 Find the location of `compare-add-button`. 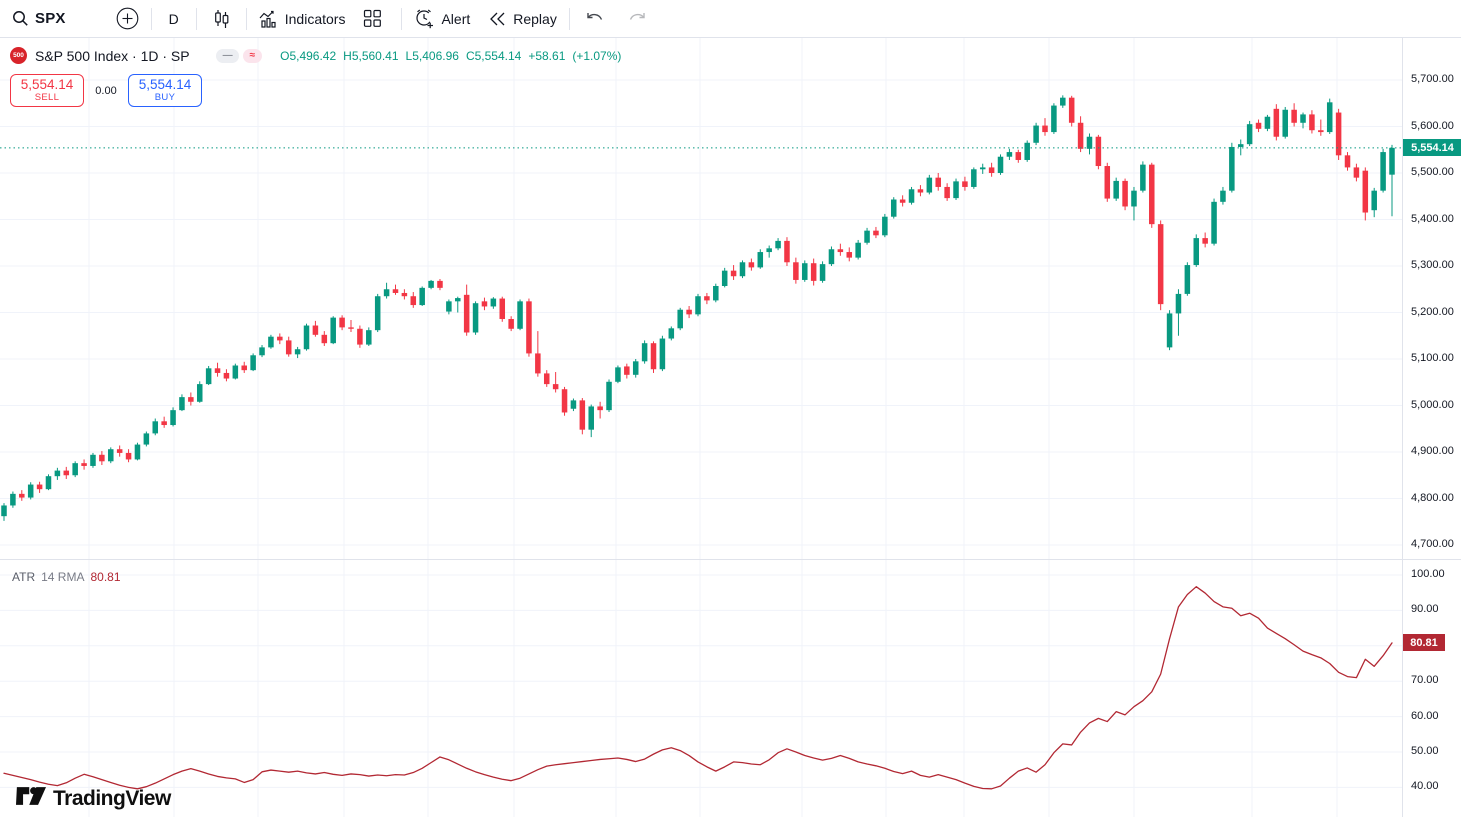

compare-add-button is located at coordinates (127, 19).